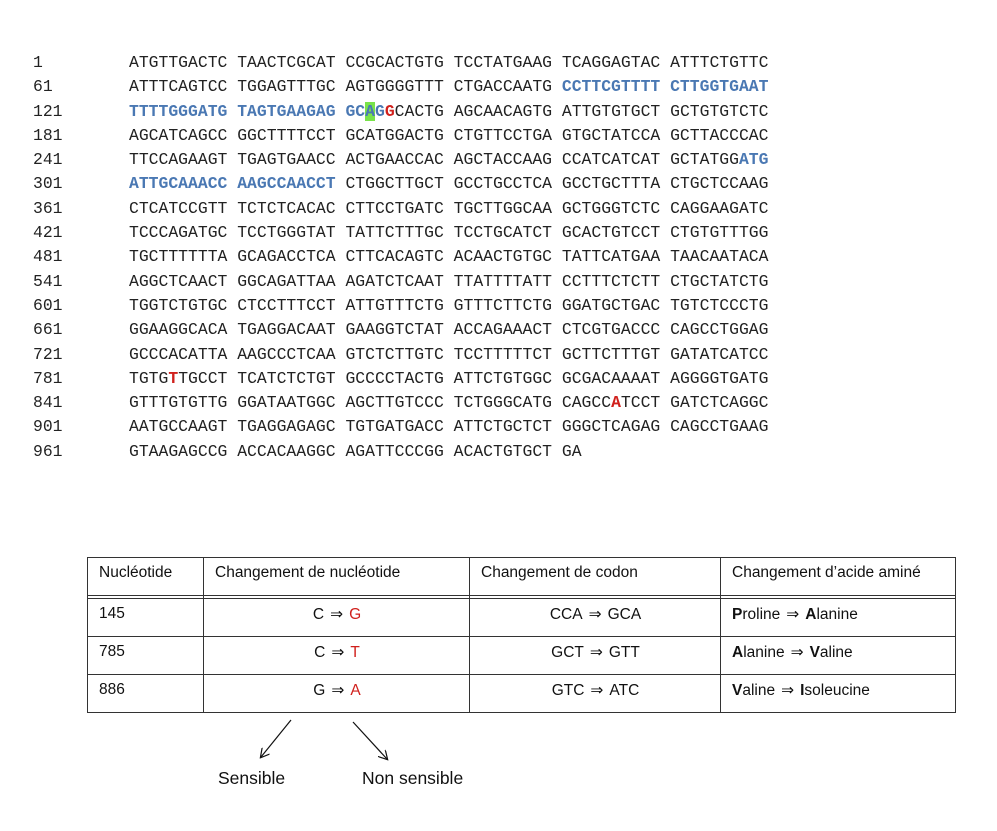  What do you see at coordinates (719, 378) in the screenshot?
I see `sequence-block: AGGGGTGATG` at bounding box center [719, 378].